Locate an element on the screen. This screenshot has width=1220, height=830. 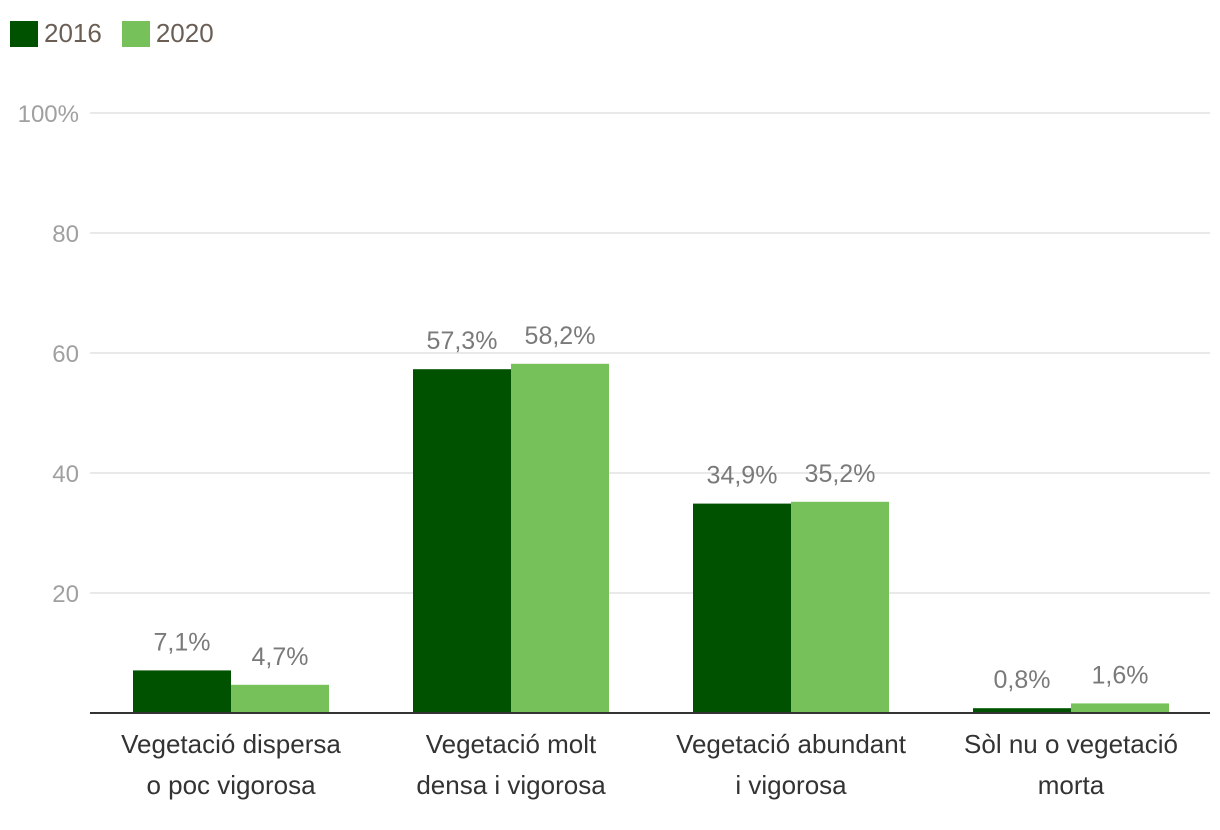
category-label-line: densa i vigorosa is located at coordinates (511, 785).